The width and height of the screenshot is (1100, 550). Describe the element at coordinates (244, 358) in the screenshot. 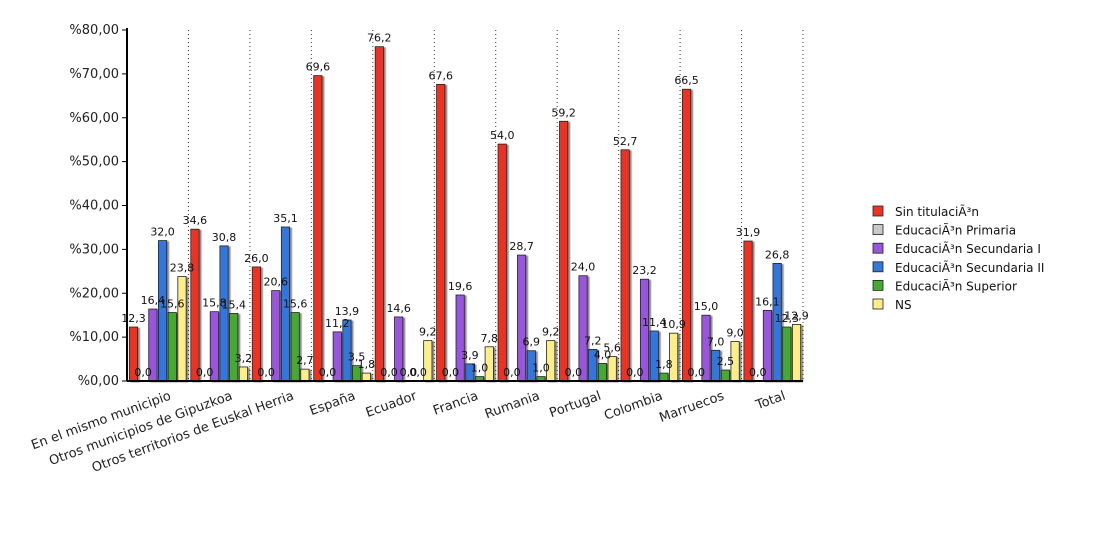

I see `data-label: 3,2` at that location.